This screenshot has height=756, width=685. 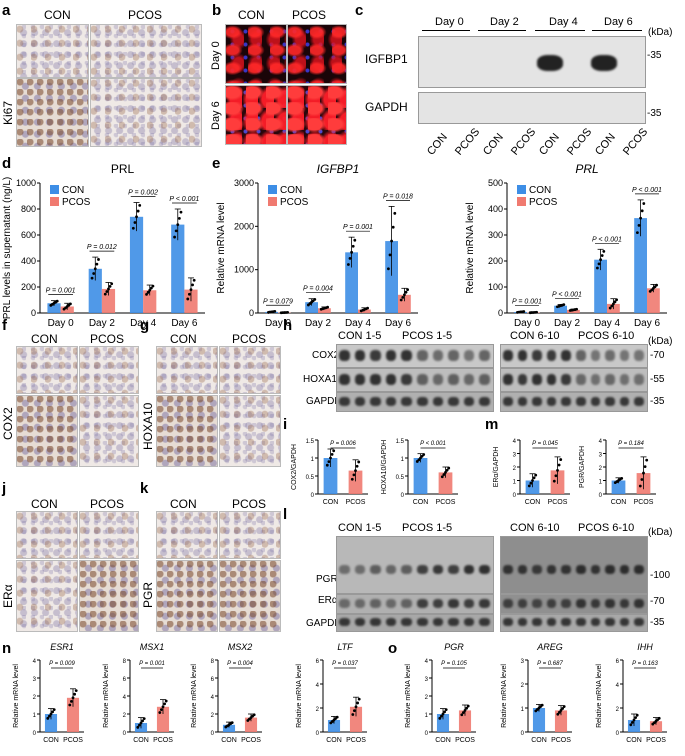 I want to click on y-tick-label: 8, so click(x=213, y=662).